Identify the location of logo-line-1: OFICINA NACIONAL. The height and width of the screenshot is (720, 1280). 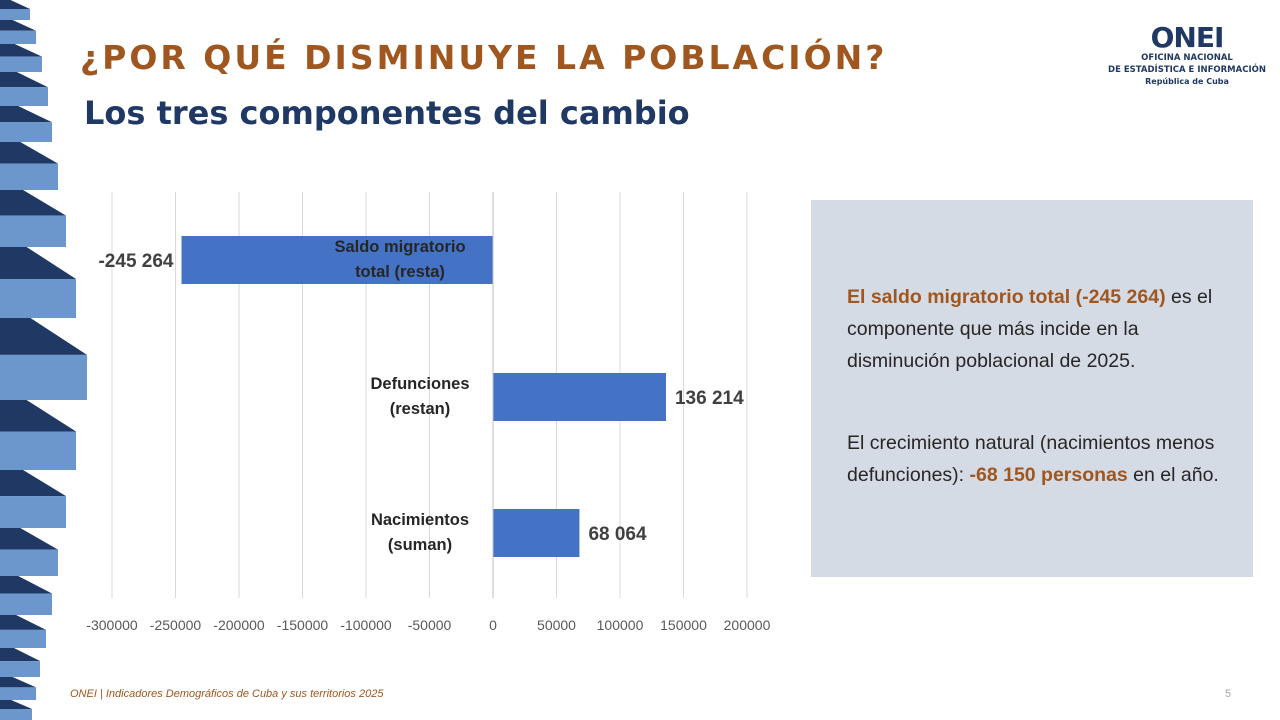
(1187, 58).